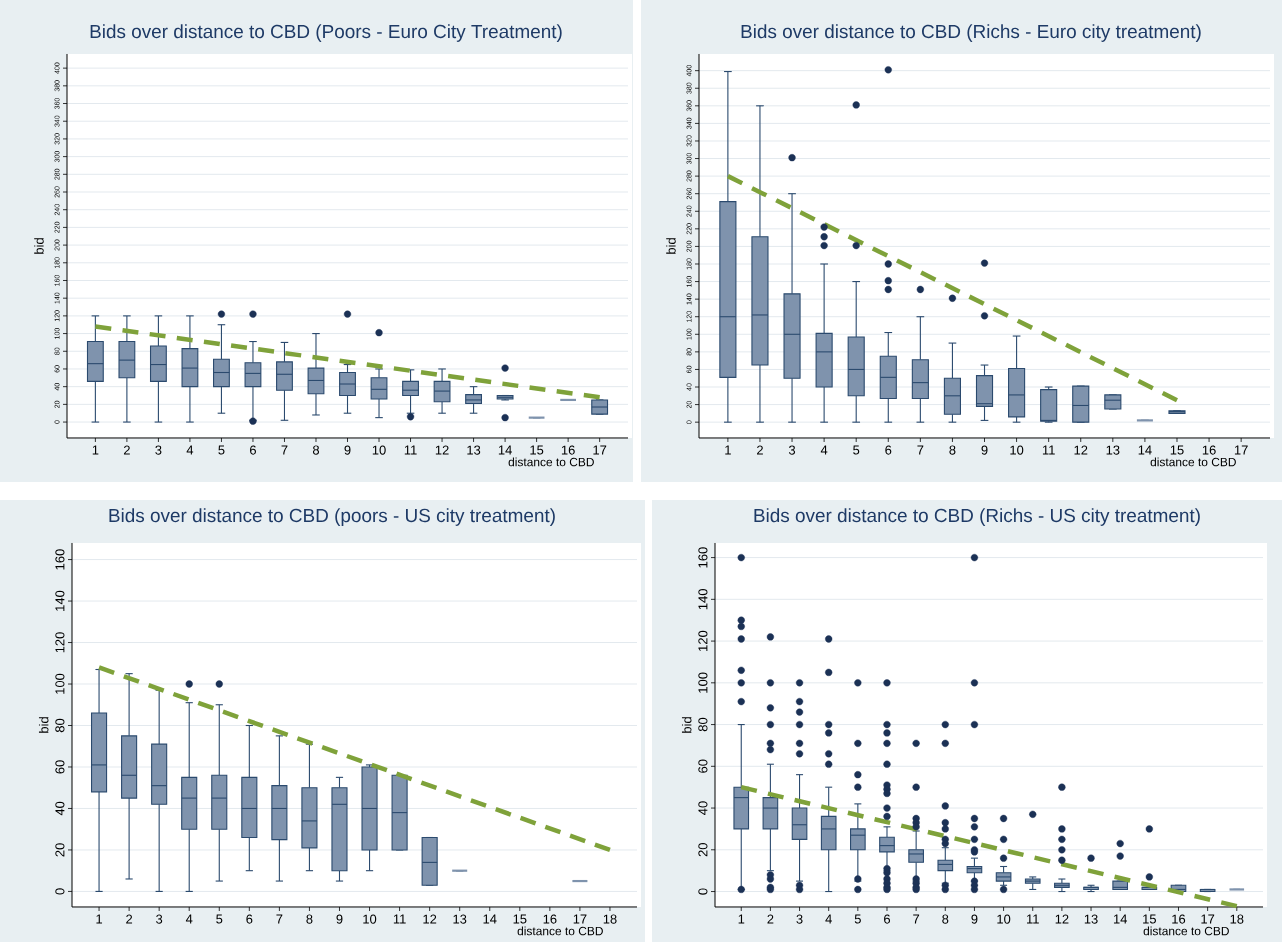 The height and width of the screenshot is (942, 1282). I want to click on chart-title: Bids over distance to CBD (Richs - US city treatment), so click(977, 517).